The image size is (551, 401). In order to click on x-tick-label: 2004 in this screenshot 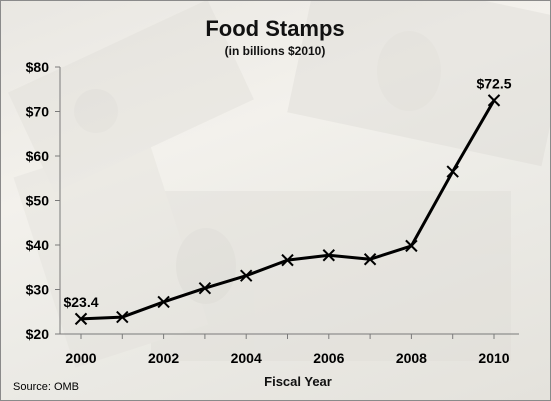, I will do `click(246, 358)`.